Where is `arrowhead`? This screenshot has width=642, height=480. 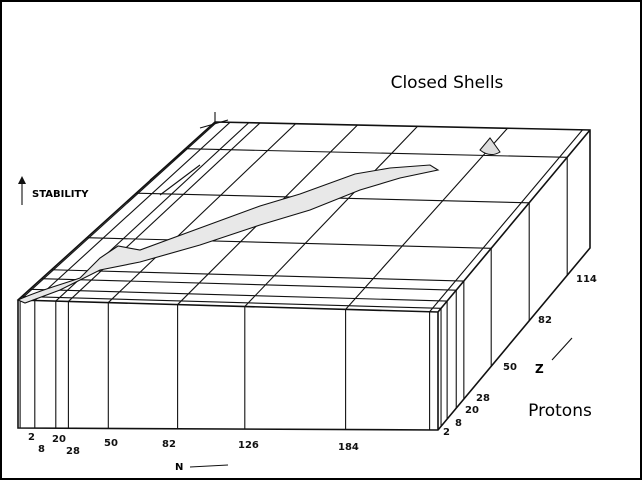 arrowhead is located at coordinates (22, 180).